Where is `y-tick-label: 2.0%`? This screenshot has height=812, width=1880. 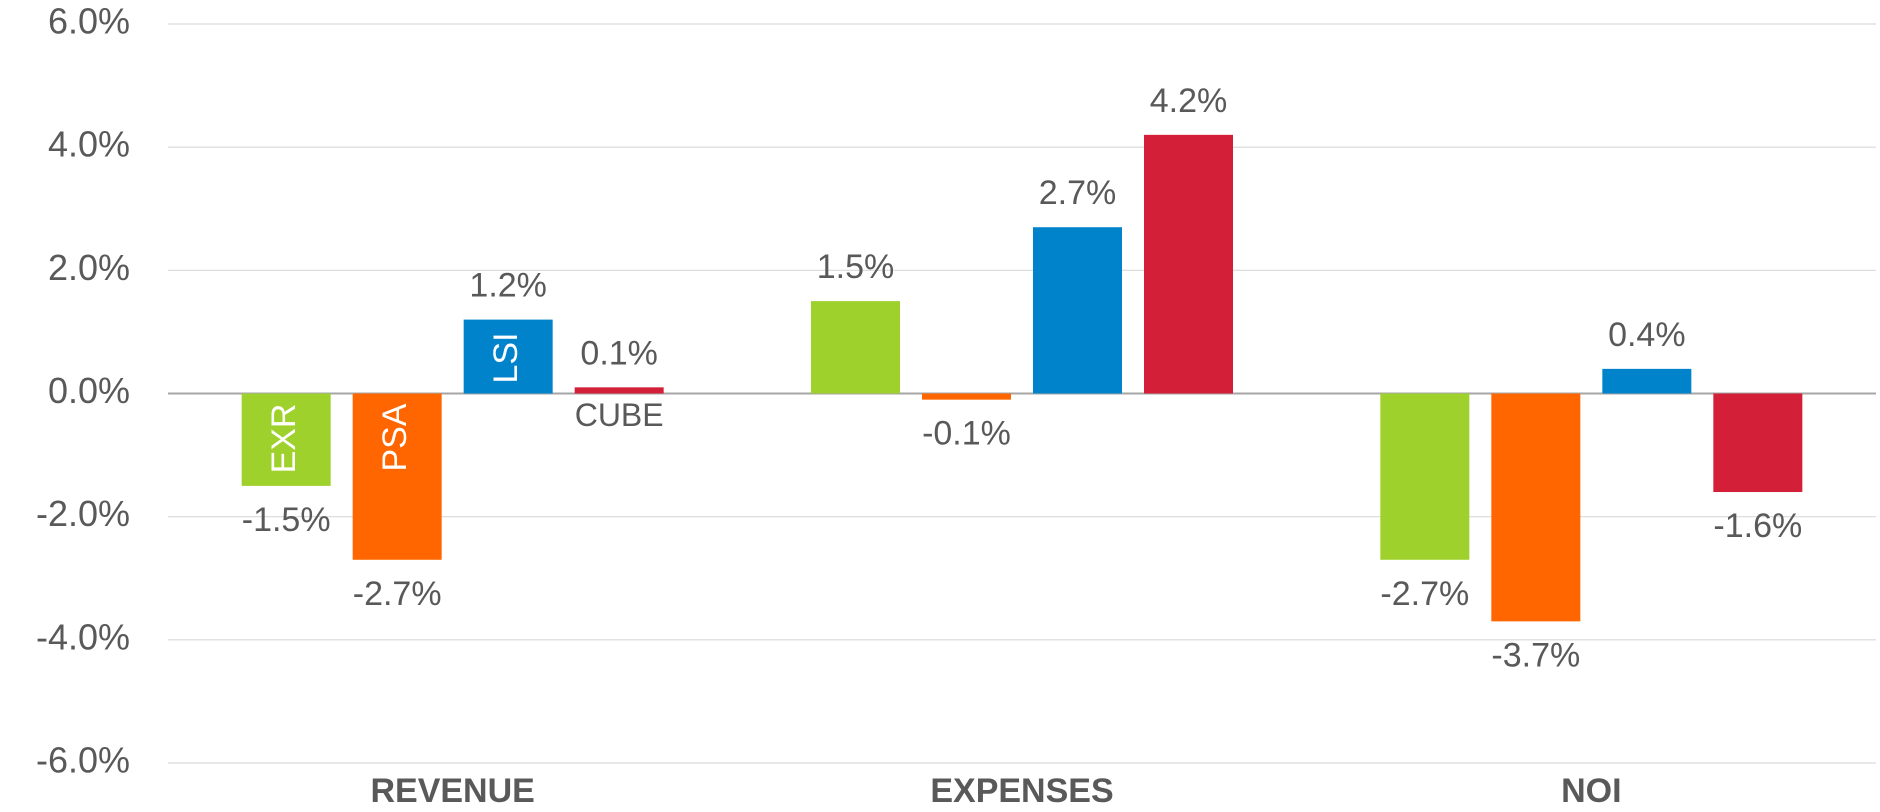 y-tick-label: 2.0% is located at coordinates (89, 267).